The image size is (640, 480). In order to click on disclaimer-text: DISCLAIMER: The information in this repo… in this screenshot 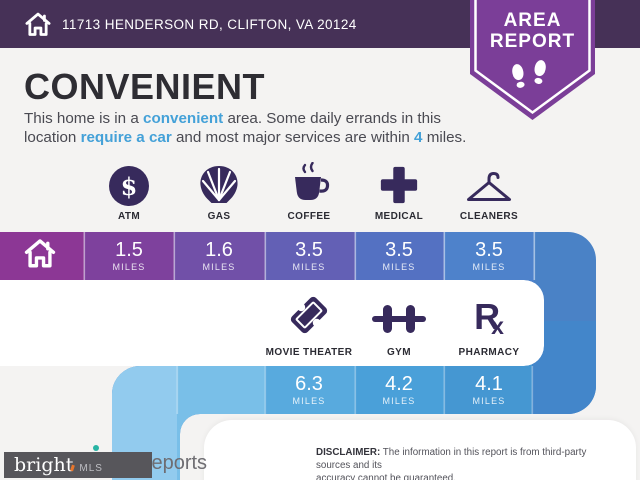, I will do `click(469, 463)`.